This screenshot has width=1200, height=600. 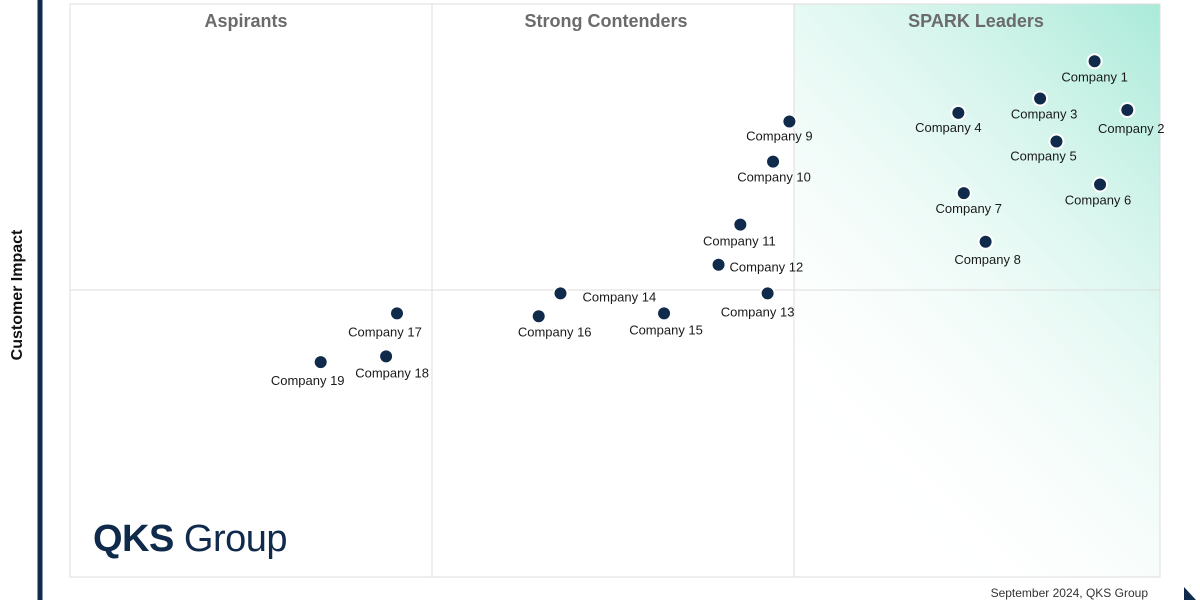 I want to click on data-point-label-16: Company 16, so click(x=555, y=331).